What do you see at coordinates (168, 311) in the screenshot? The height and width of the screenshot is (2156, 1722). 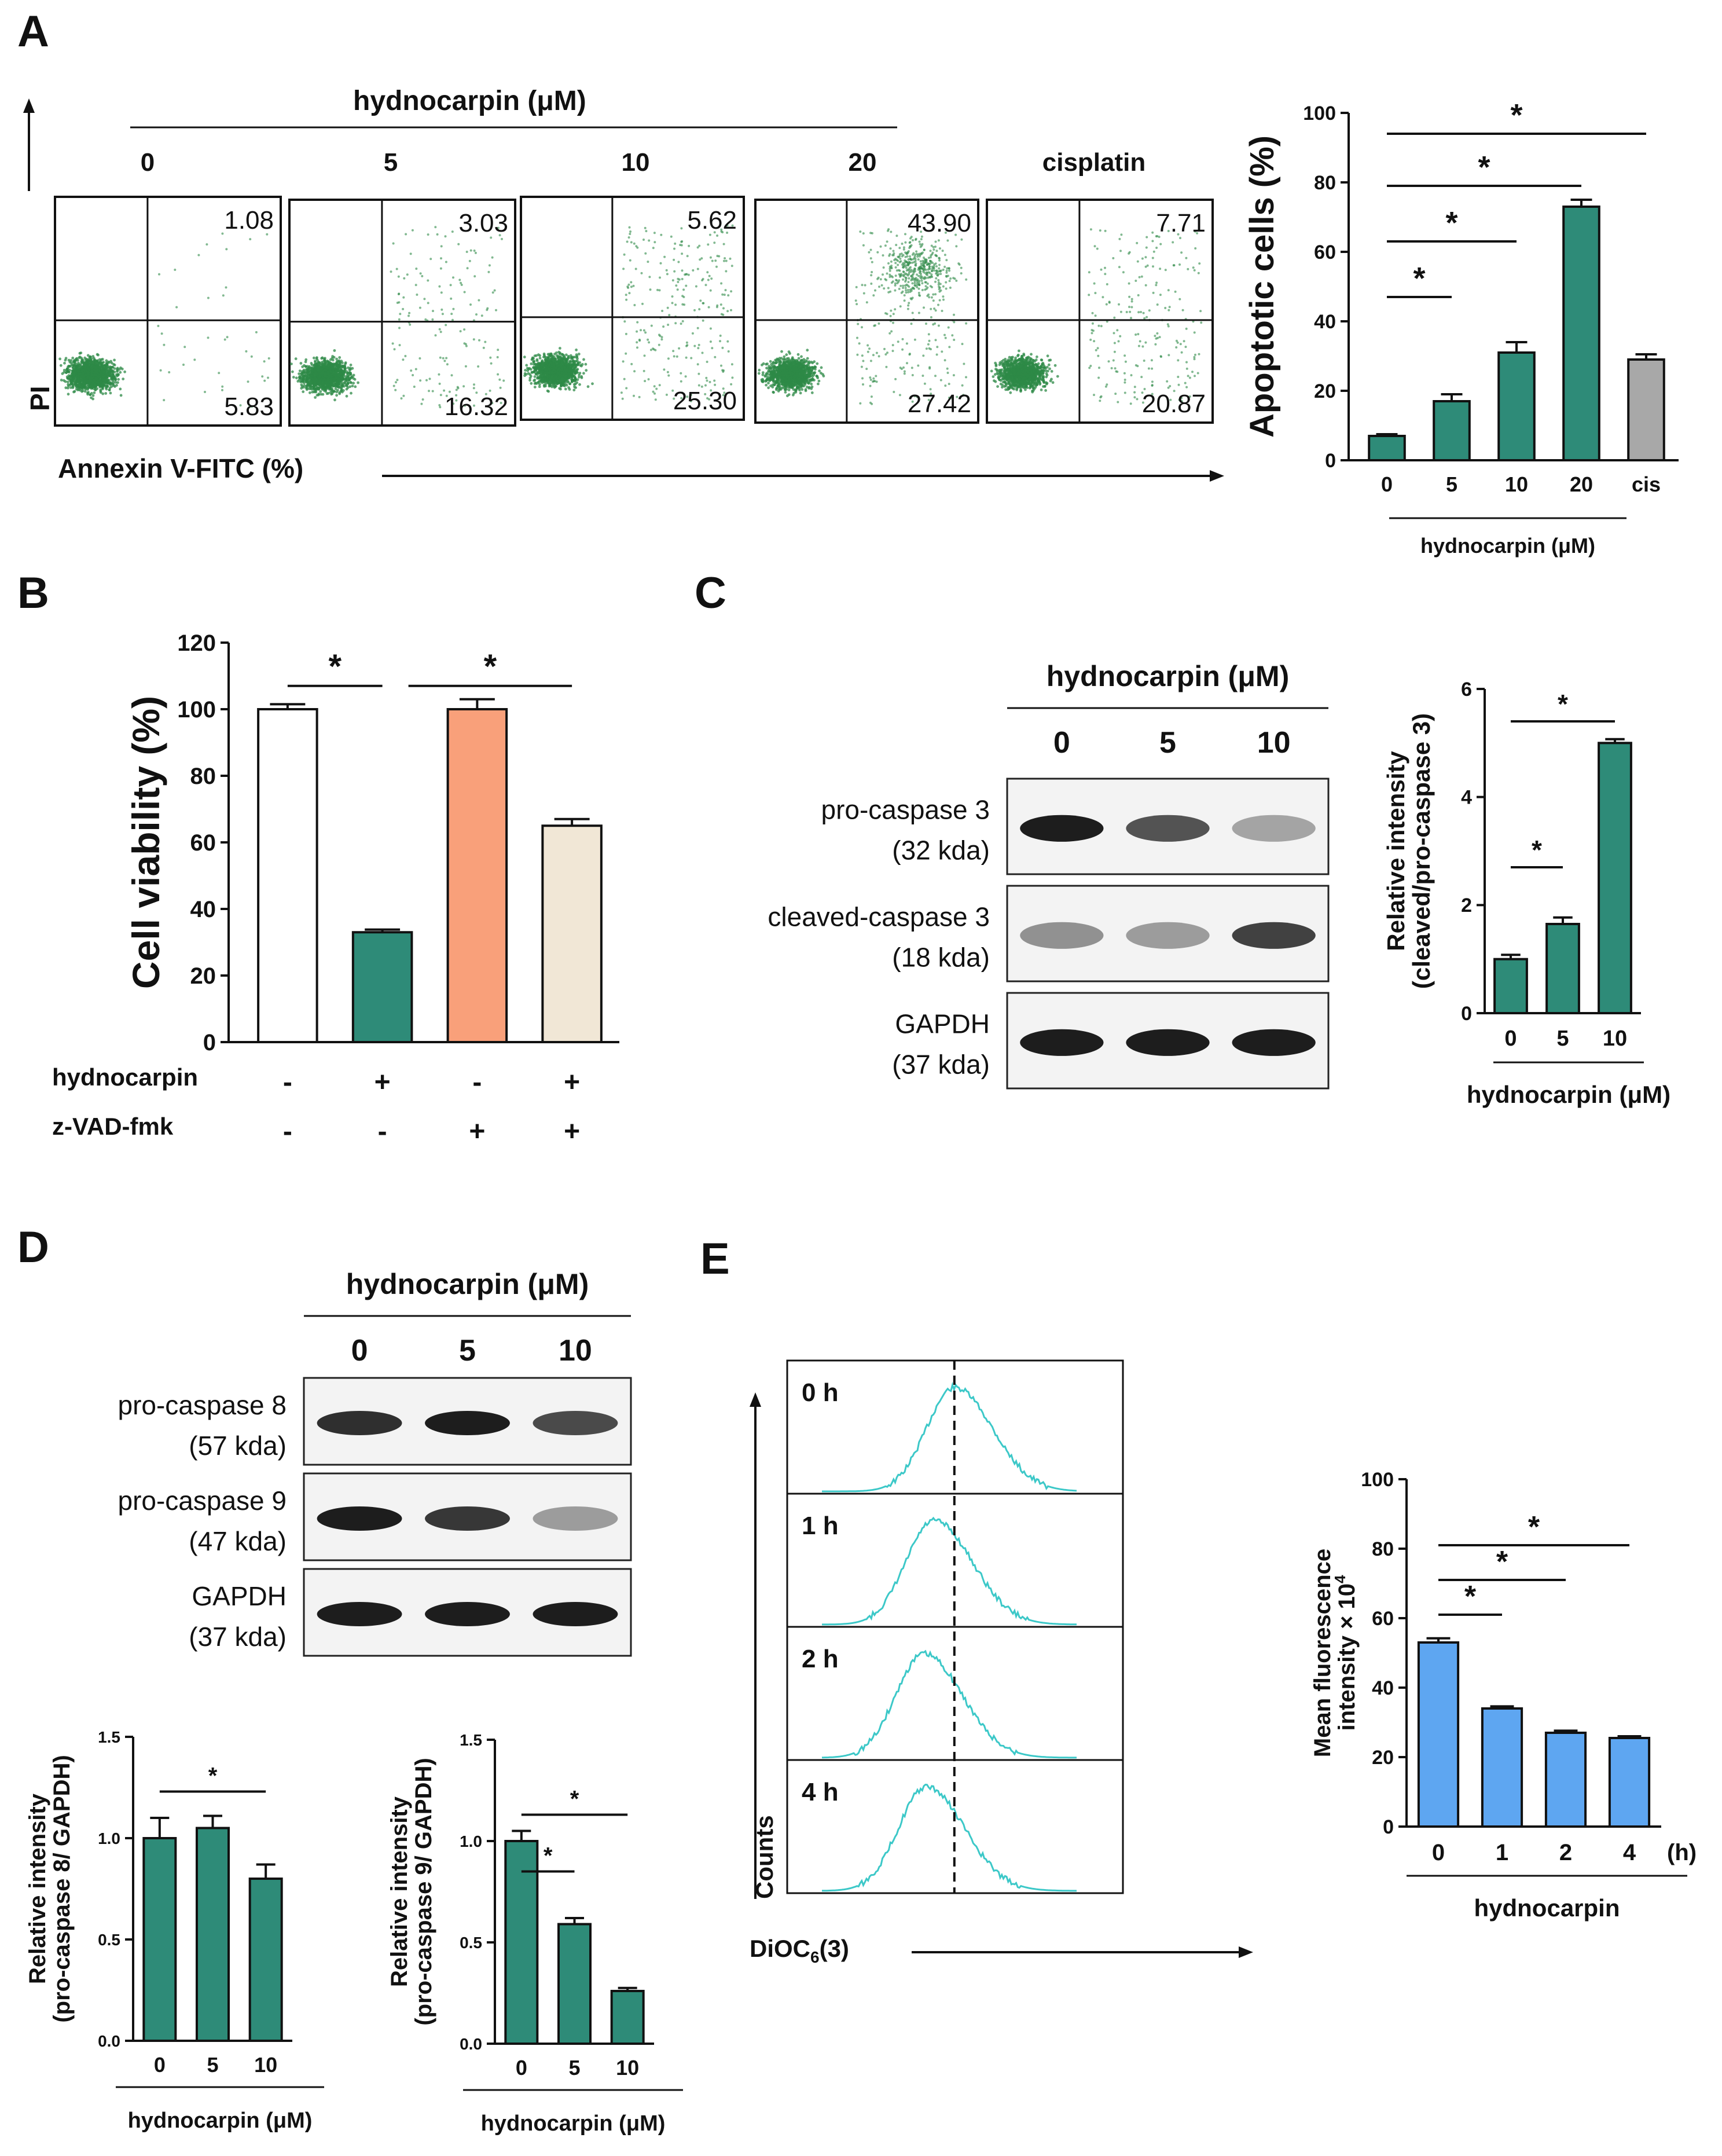 I see `flow-plot-0: 1.085.83` at bounding box center [168, 311].